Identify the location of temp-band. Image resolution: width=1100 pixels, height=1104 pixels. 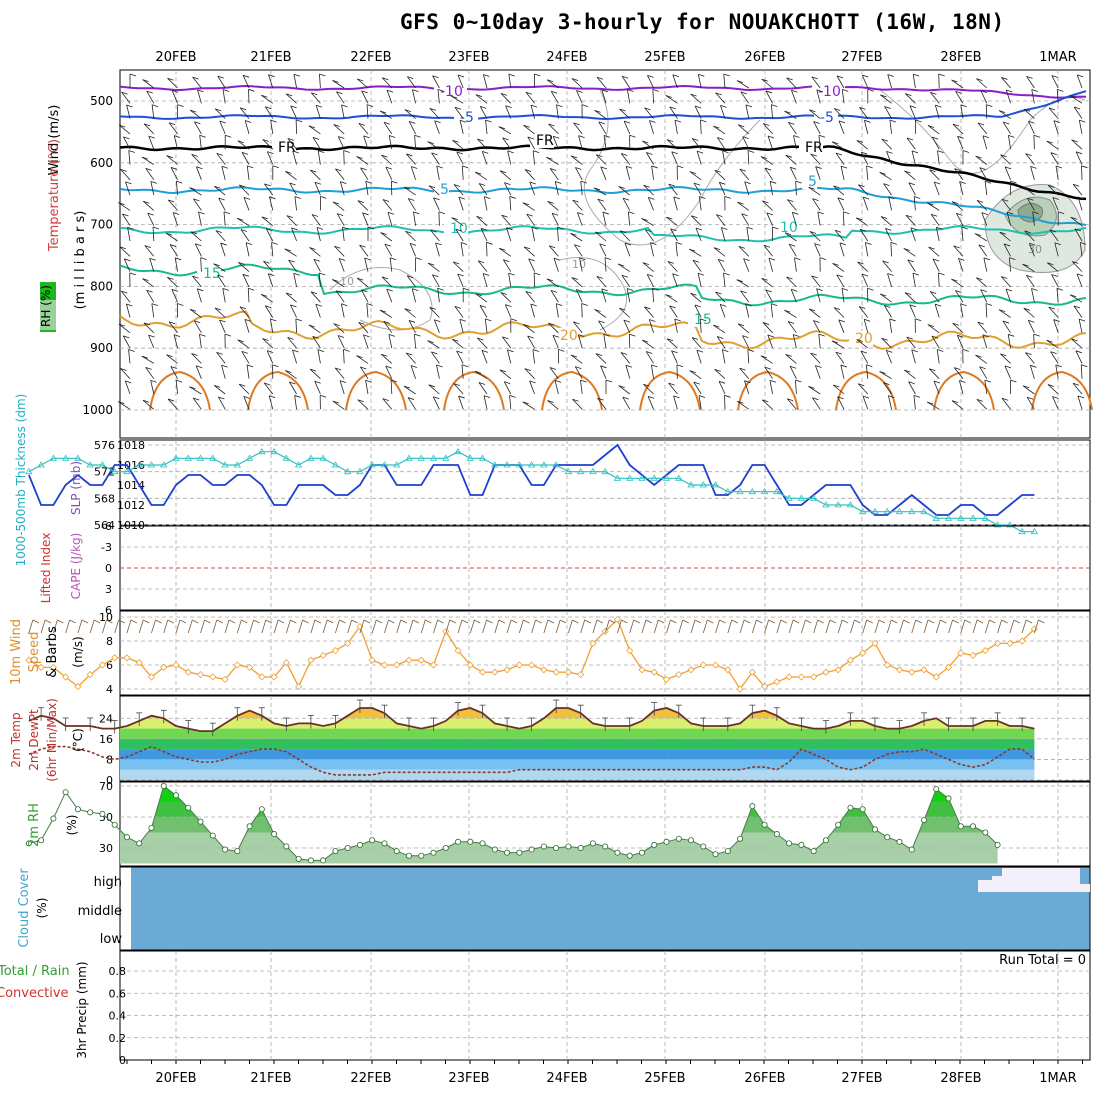
(602, 744).